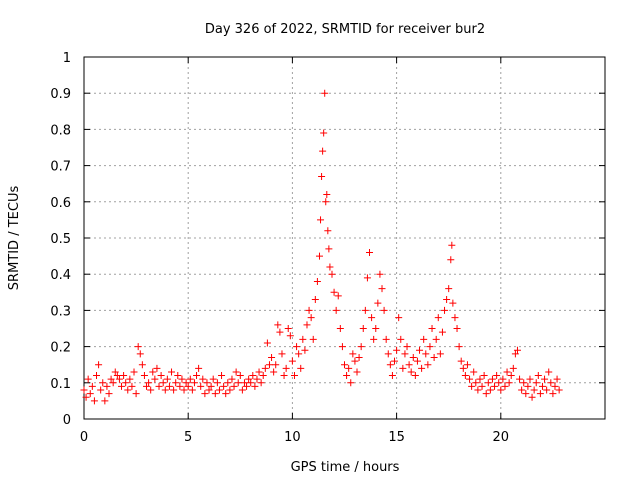 Image resolution: width=640 pixels, height=480 pixels. What do you see at coordinates (60, 130) in the screenshot?
I see `y-tick-label: 0.8` at bounding box center [60, 130].